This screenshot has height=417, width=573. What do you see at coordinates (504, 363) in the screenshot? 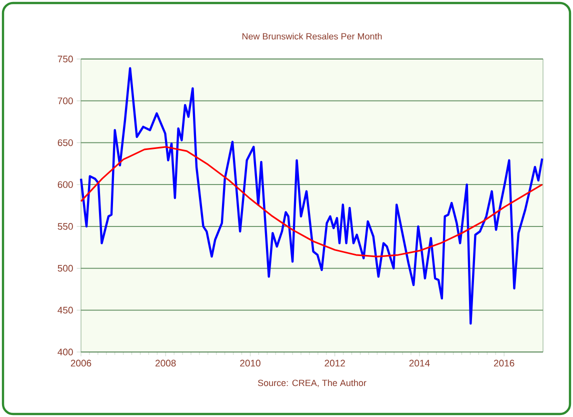
I see `x-tick-label: 2016` at bounding box center [504, 363].